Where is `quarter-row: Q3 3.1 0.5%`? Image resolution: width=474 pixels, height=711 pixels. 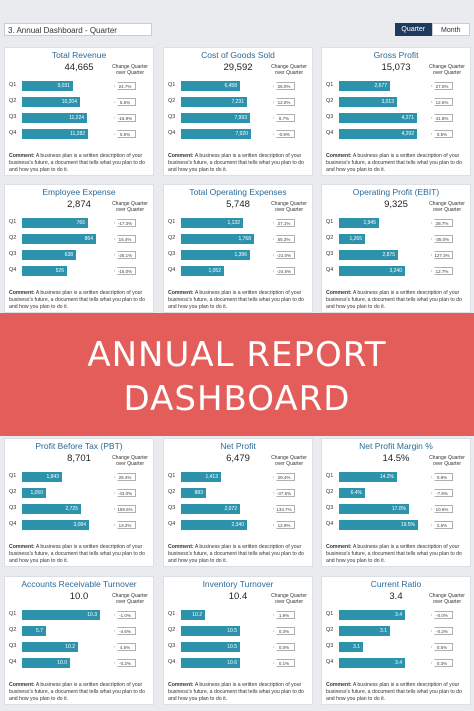
quarter-row: Q3 3.1 0.5% is located at coordinates (396, 647).